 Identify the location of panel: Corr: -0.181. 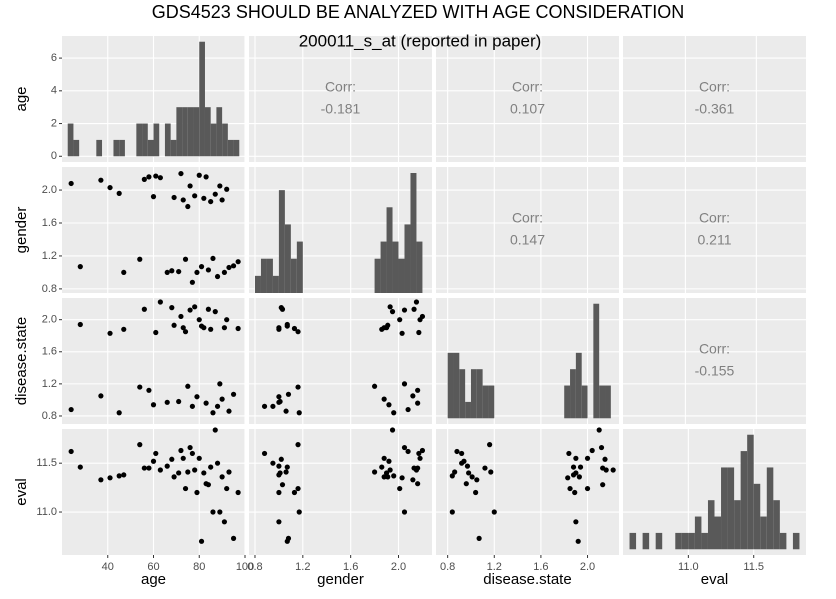
(340, 99).